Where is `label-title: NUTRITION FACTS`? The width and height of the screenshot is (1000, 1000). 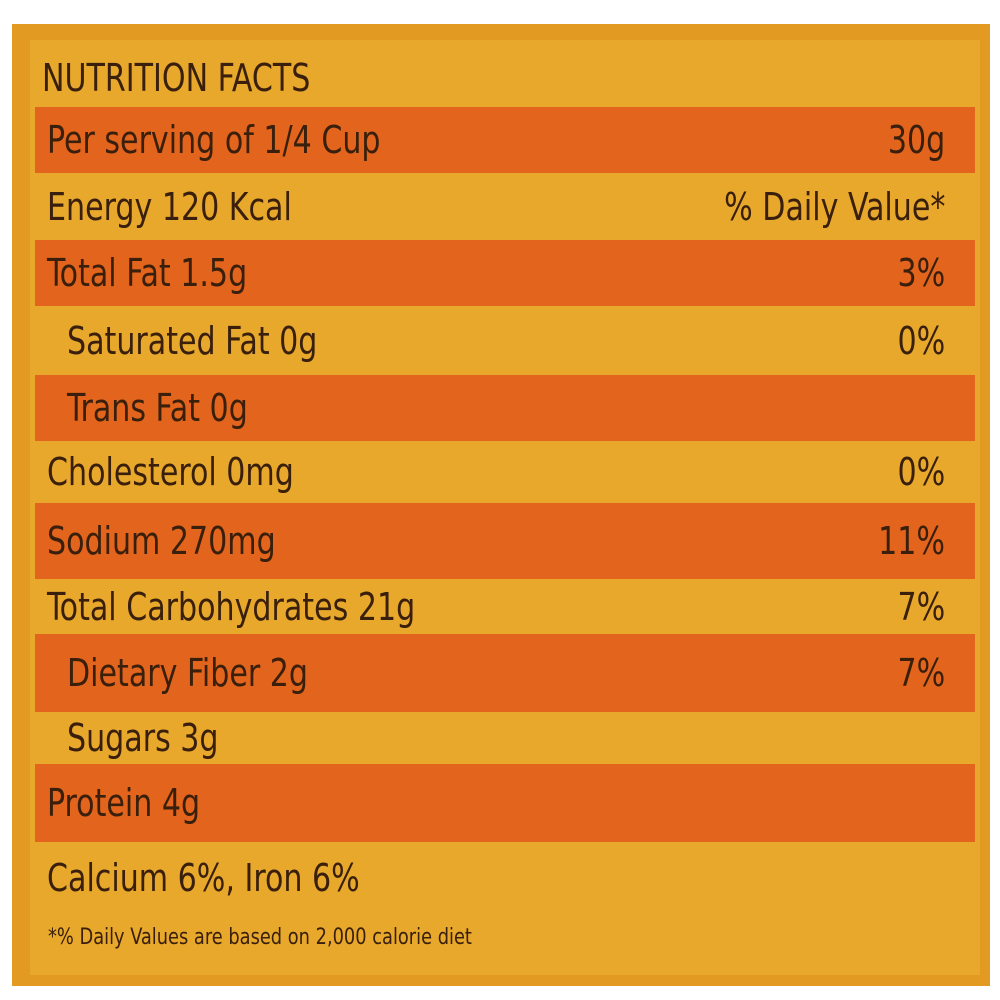
label-title: NUTRITION FACTS is located at coordinates (176, 78).